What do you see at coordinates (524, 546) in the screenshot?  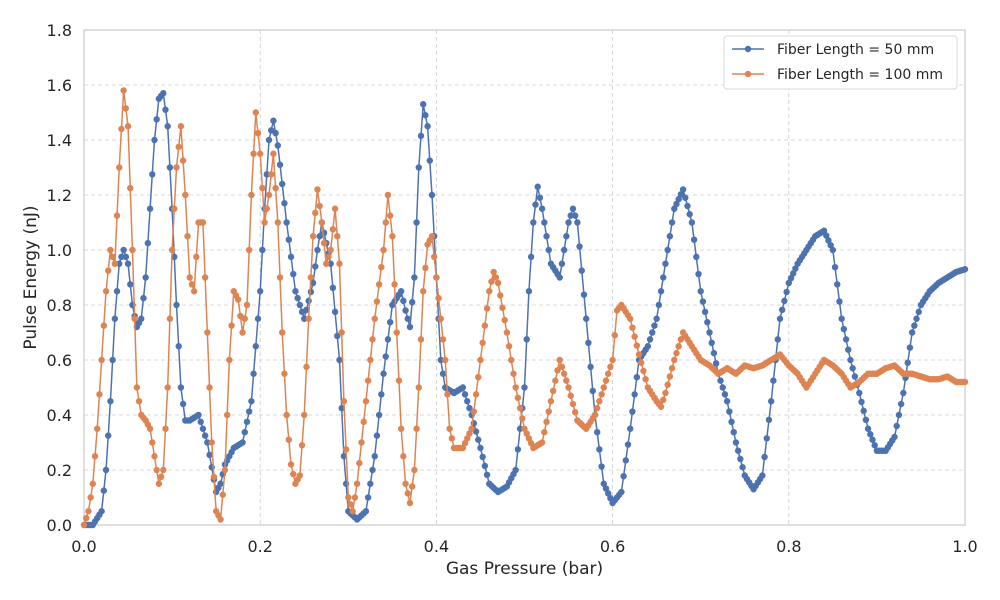 I see `x-axis-ticks: 0.0 0.2 0.4 0.6 0.8 1.0` at bounding box center [524, 546].